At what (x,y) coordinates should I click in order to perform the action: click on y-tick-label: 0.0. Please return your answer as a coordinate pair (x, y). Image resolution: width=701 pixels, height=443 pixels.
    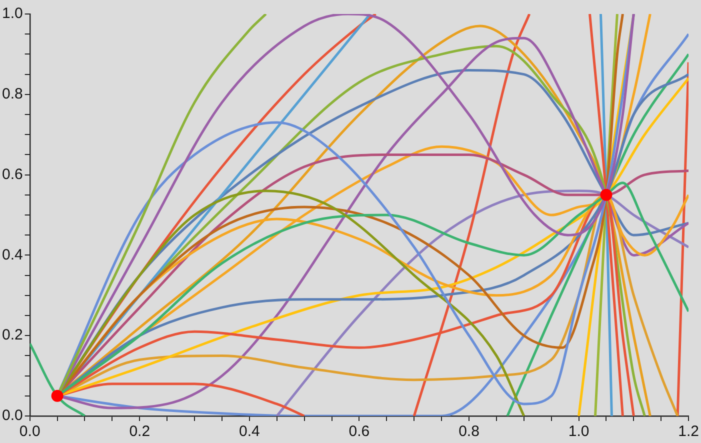
    Looking at the image, I should click on (12, 415).